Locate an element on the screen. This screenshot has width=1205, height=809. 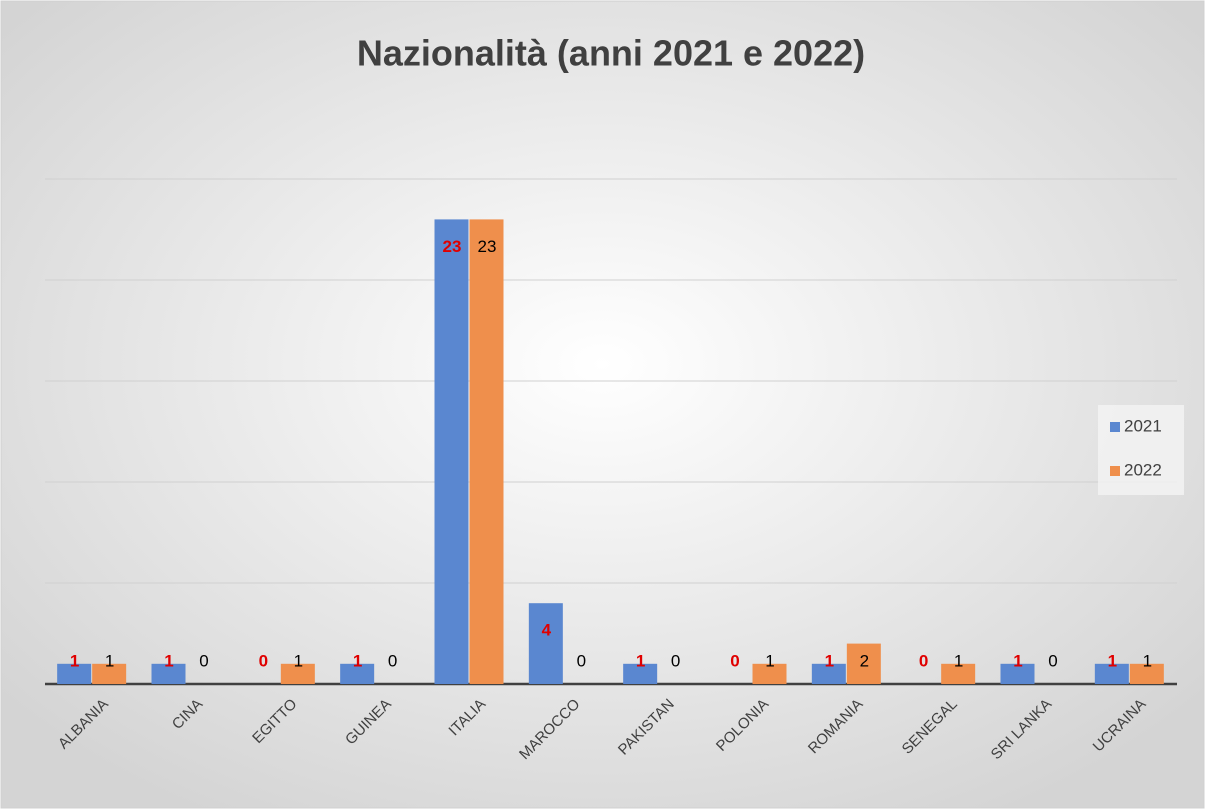
legend-label: 2021 is located at coordinates (1143, 425).